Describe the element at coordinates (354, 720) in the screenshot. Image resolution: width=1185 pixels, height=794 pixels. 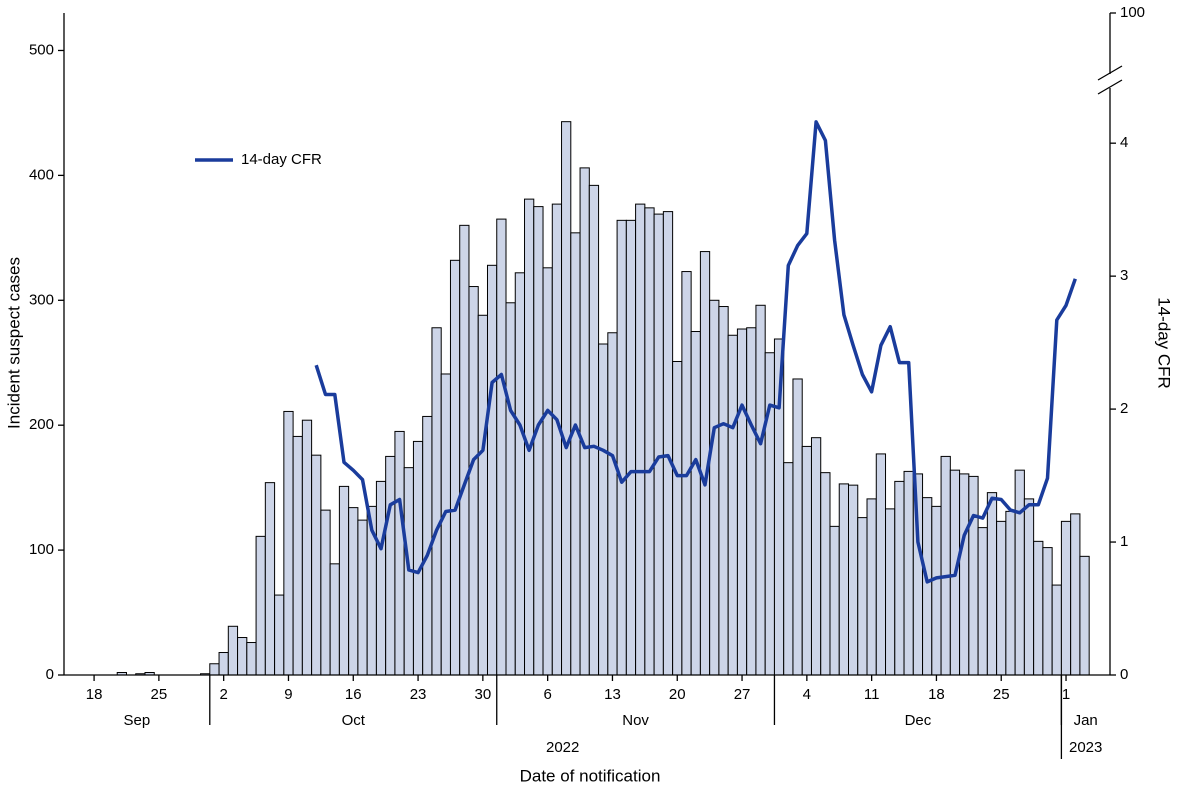
I see `month-label: Oct` at that location.